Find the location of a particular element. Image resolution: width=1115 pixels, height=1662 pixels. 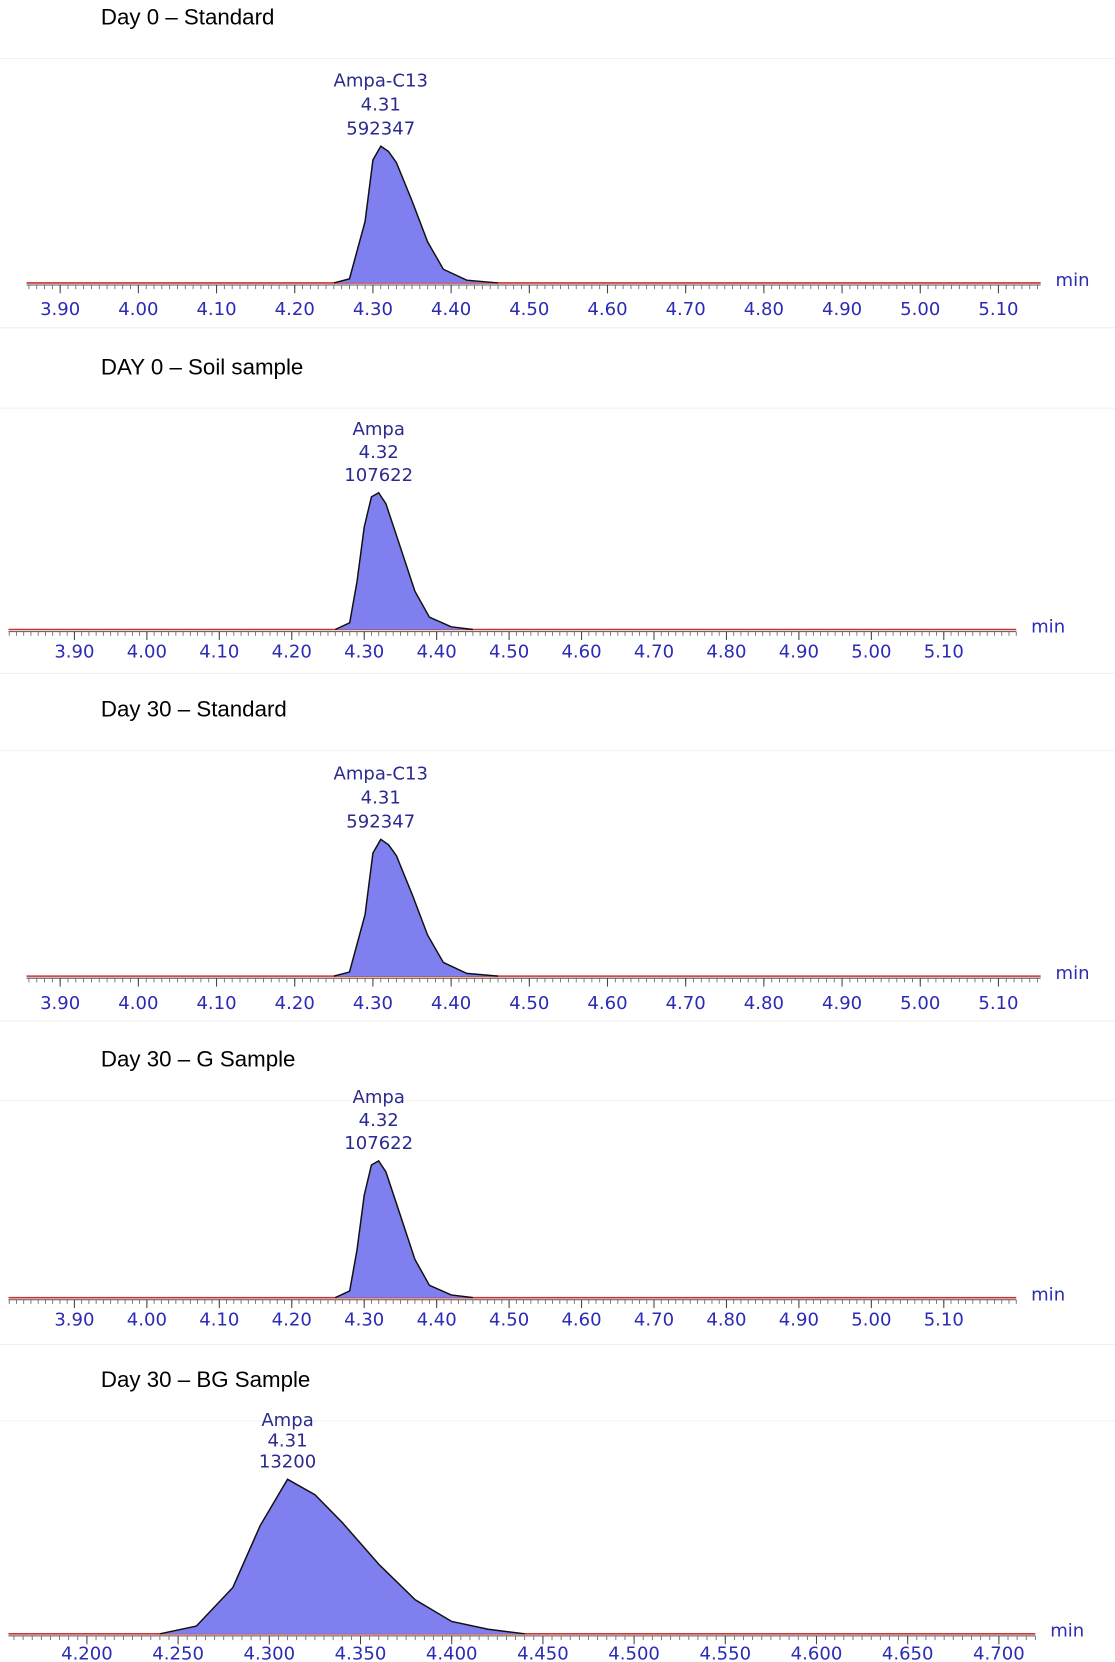

x-tick-label: 4.300 is located at coordinates (269, 1653).